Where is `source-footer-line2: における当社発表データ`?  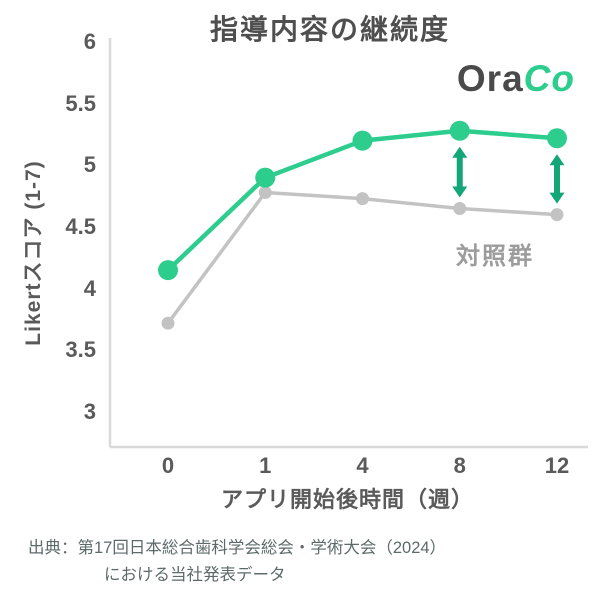
source-footer-line2: における当社発表データ is located at coordinates (195, 575).